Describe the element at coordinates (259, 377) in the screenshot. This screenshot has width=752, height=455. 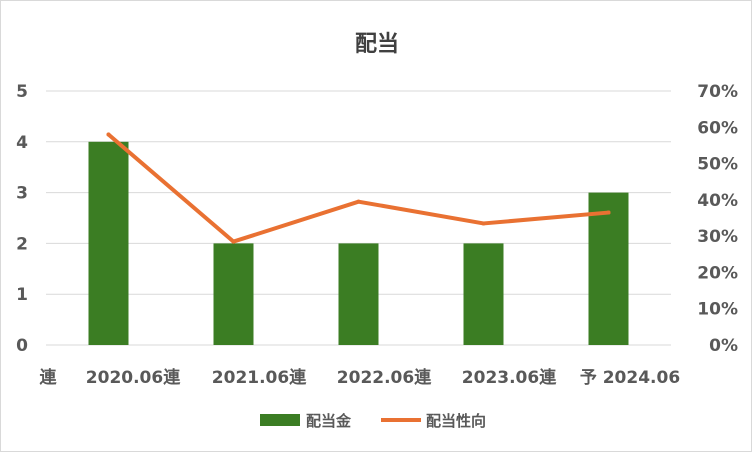
I see `x-tick-label: 2021.06連` at that location.